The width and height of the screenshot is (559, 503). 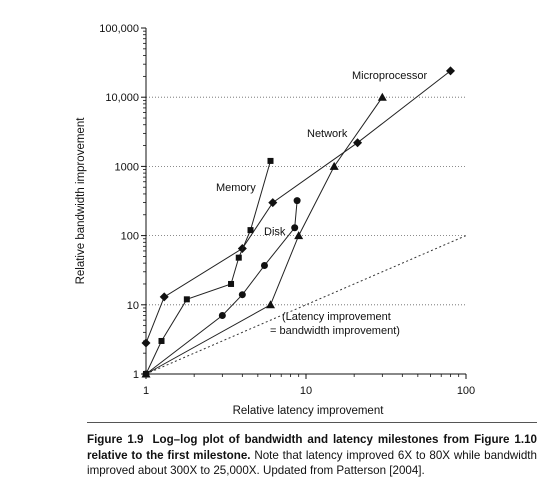 I want to click on y-tick-label: 10, so click(x=133, y=306).